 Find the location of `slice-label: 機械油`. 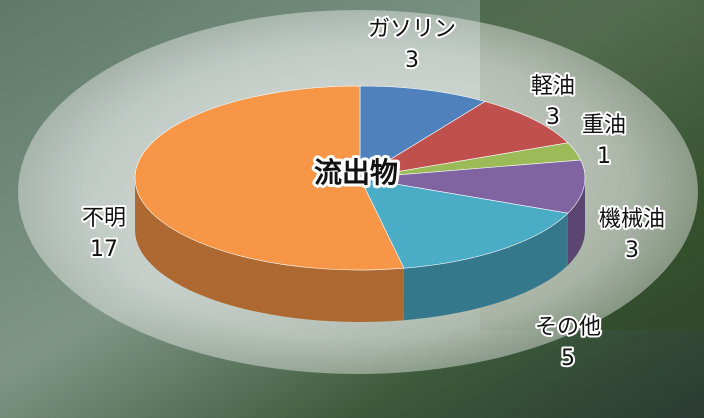

slice-label: 機械油 is located at coordinates (632, 219).